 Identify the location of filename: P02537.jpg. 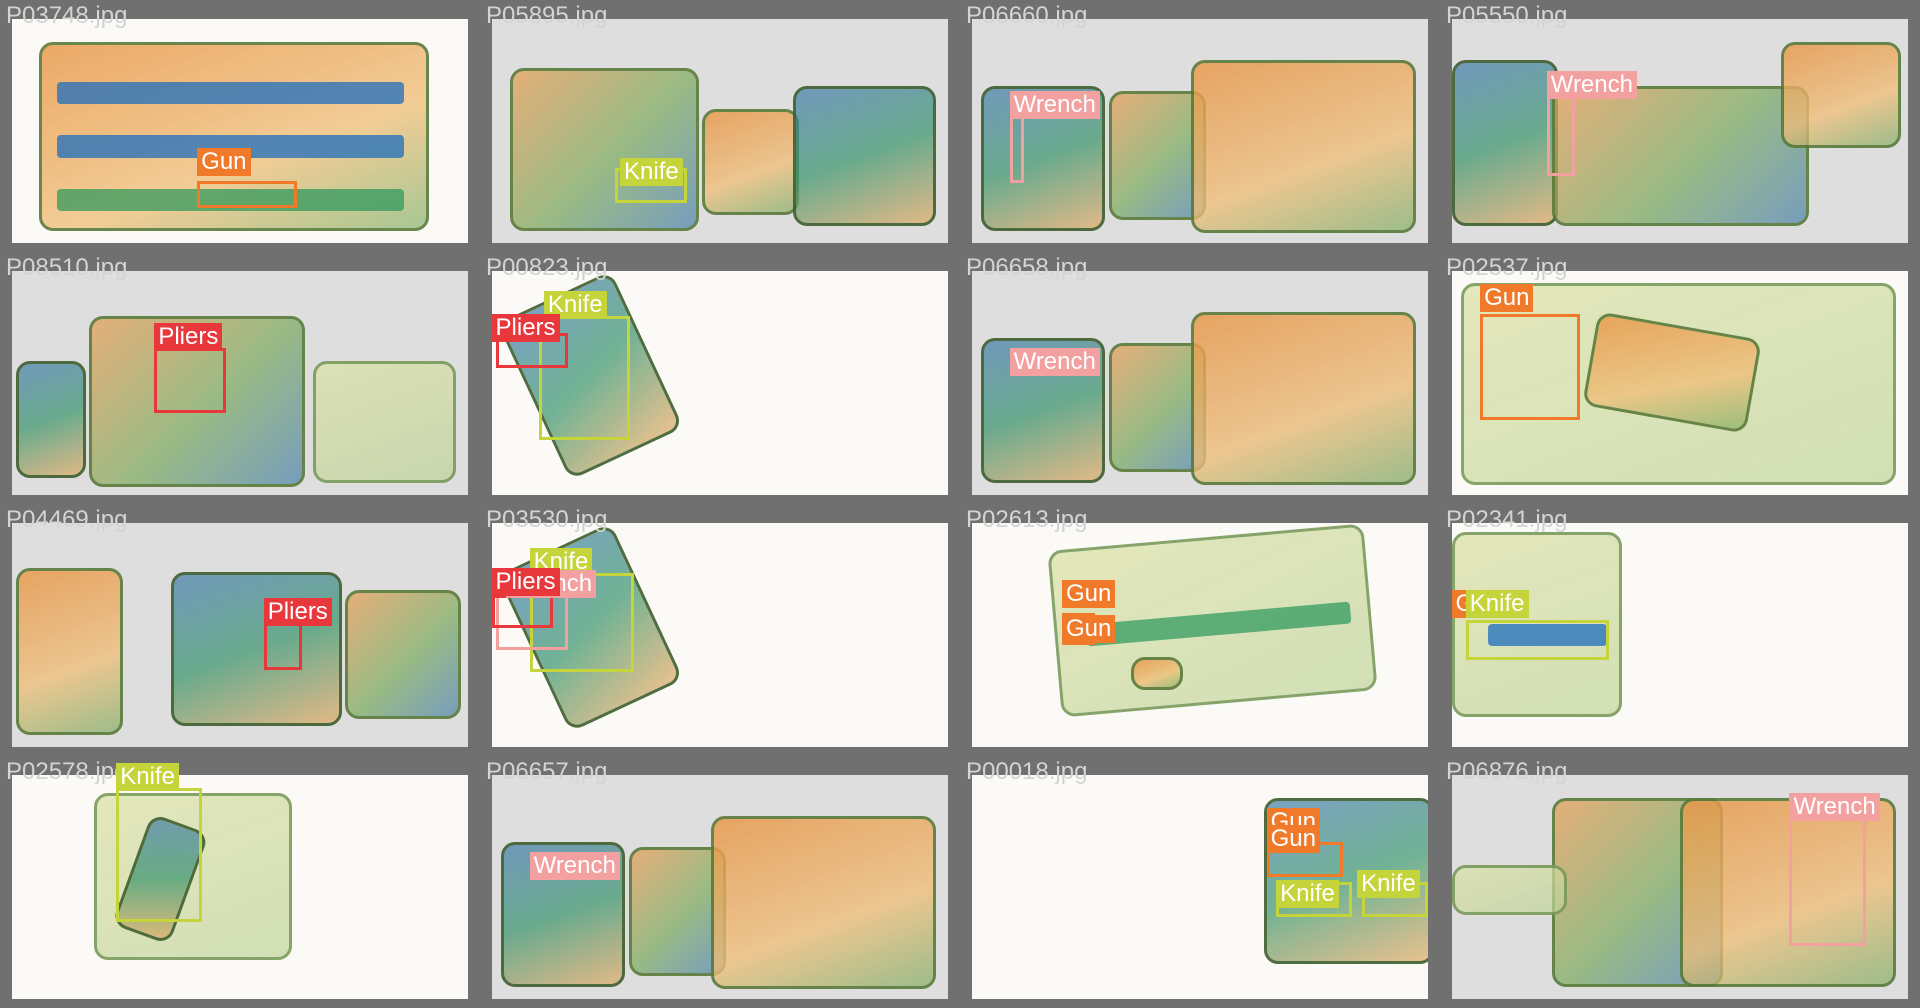
(1507, 267).